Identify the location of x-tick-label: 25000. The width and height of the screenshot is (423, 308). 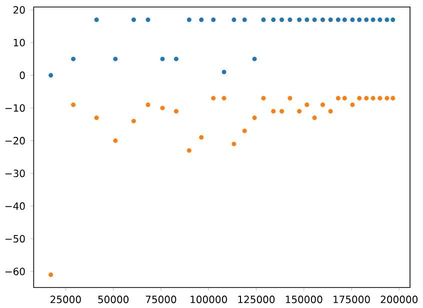
(65, 299).